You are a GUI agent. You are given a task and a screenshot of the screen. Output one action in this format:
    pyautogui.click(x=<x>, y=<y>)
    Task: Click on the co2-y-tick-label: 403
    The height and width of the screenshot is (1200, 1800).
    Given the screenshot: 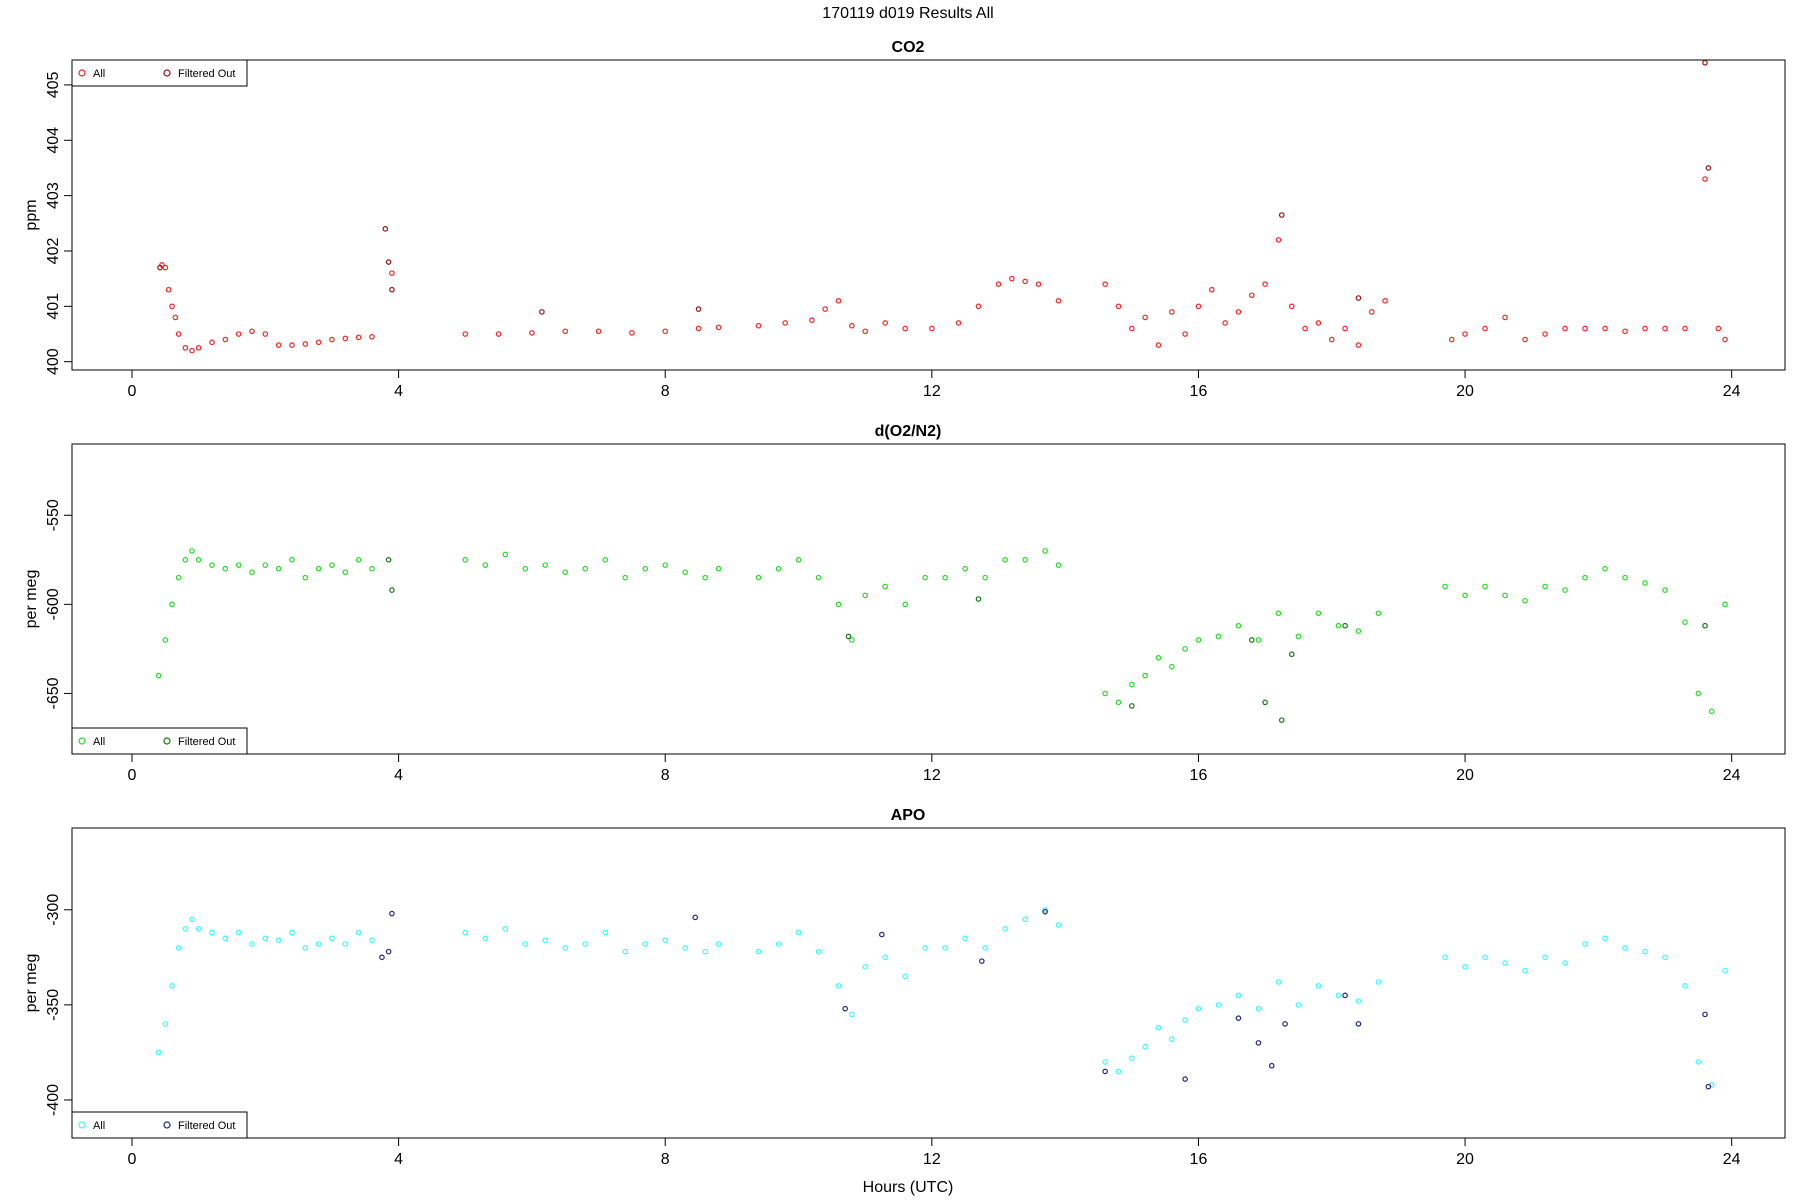 What is the action you would take?
    pyautogui.click(x=53, y=195)
    